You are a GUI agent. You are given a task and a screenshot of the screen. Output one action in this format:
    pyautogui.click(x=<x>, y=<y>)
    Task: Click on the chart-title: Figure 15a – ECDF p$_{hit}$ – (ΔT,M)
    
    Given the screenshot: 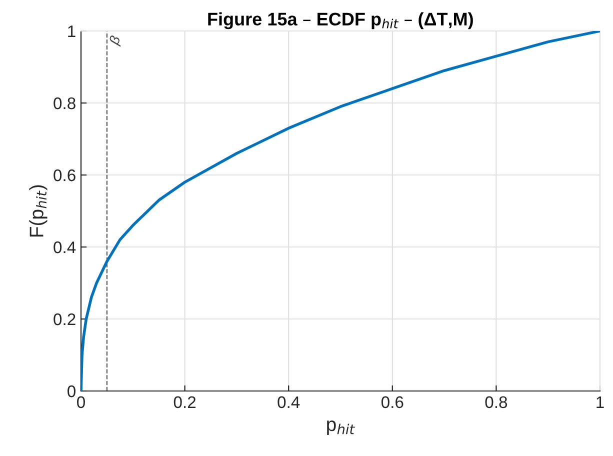 What is the action you would take?
    pyautogui.click(x=340, y=21)
    